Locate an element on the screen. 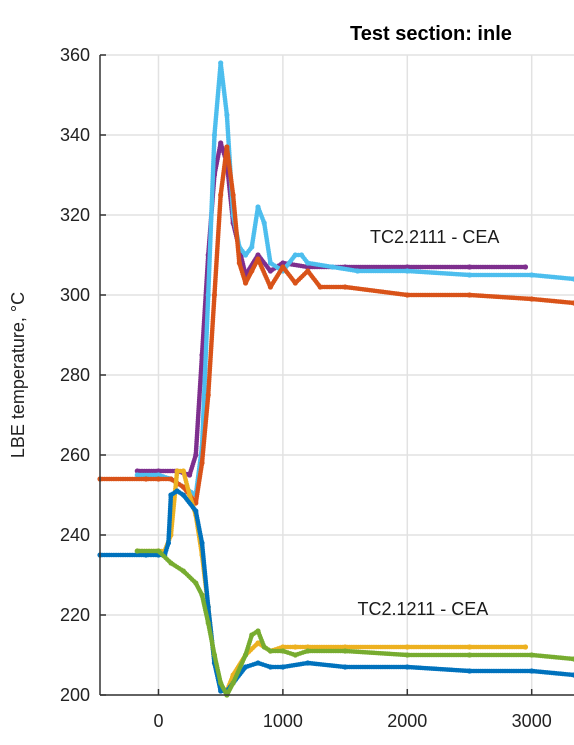 The width and height of the screenshot is (574, 745). y-tick-label: 280 is located at coordinates (75, 375).